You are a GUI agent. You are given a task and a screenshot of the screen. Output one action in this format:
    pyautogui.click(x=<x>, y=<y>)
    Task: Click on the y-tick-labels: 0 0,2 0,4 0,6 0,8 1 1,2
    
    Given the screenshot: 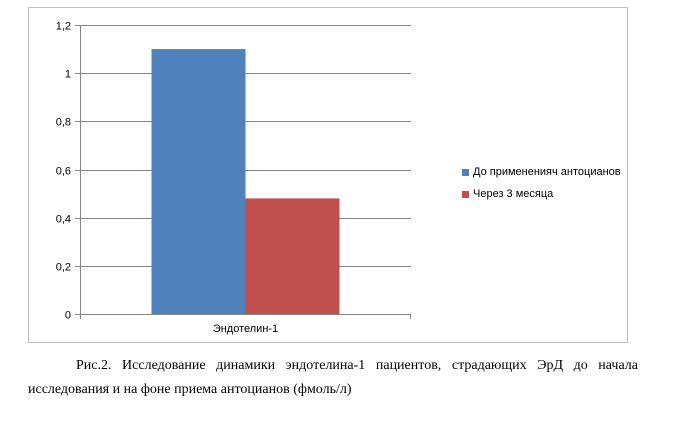 What is the action you would take?
    pyautogui.click(x=63, y=171)
    